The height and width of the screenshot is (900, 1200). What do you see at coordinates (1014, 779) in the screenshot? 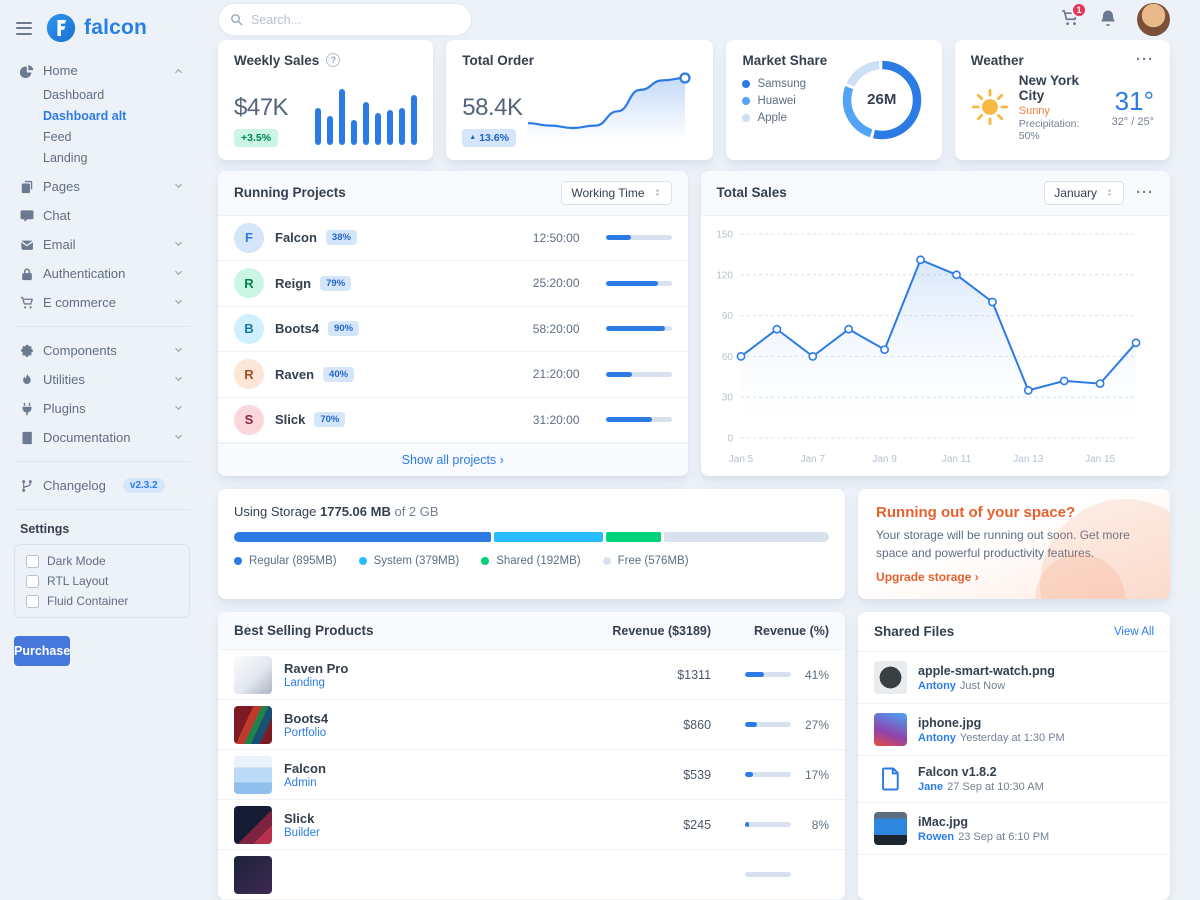
I see `file-row: Falcon v1.8.2 Jane 27 Sep at 10:30 AM` at bounding box center [1014, 779].